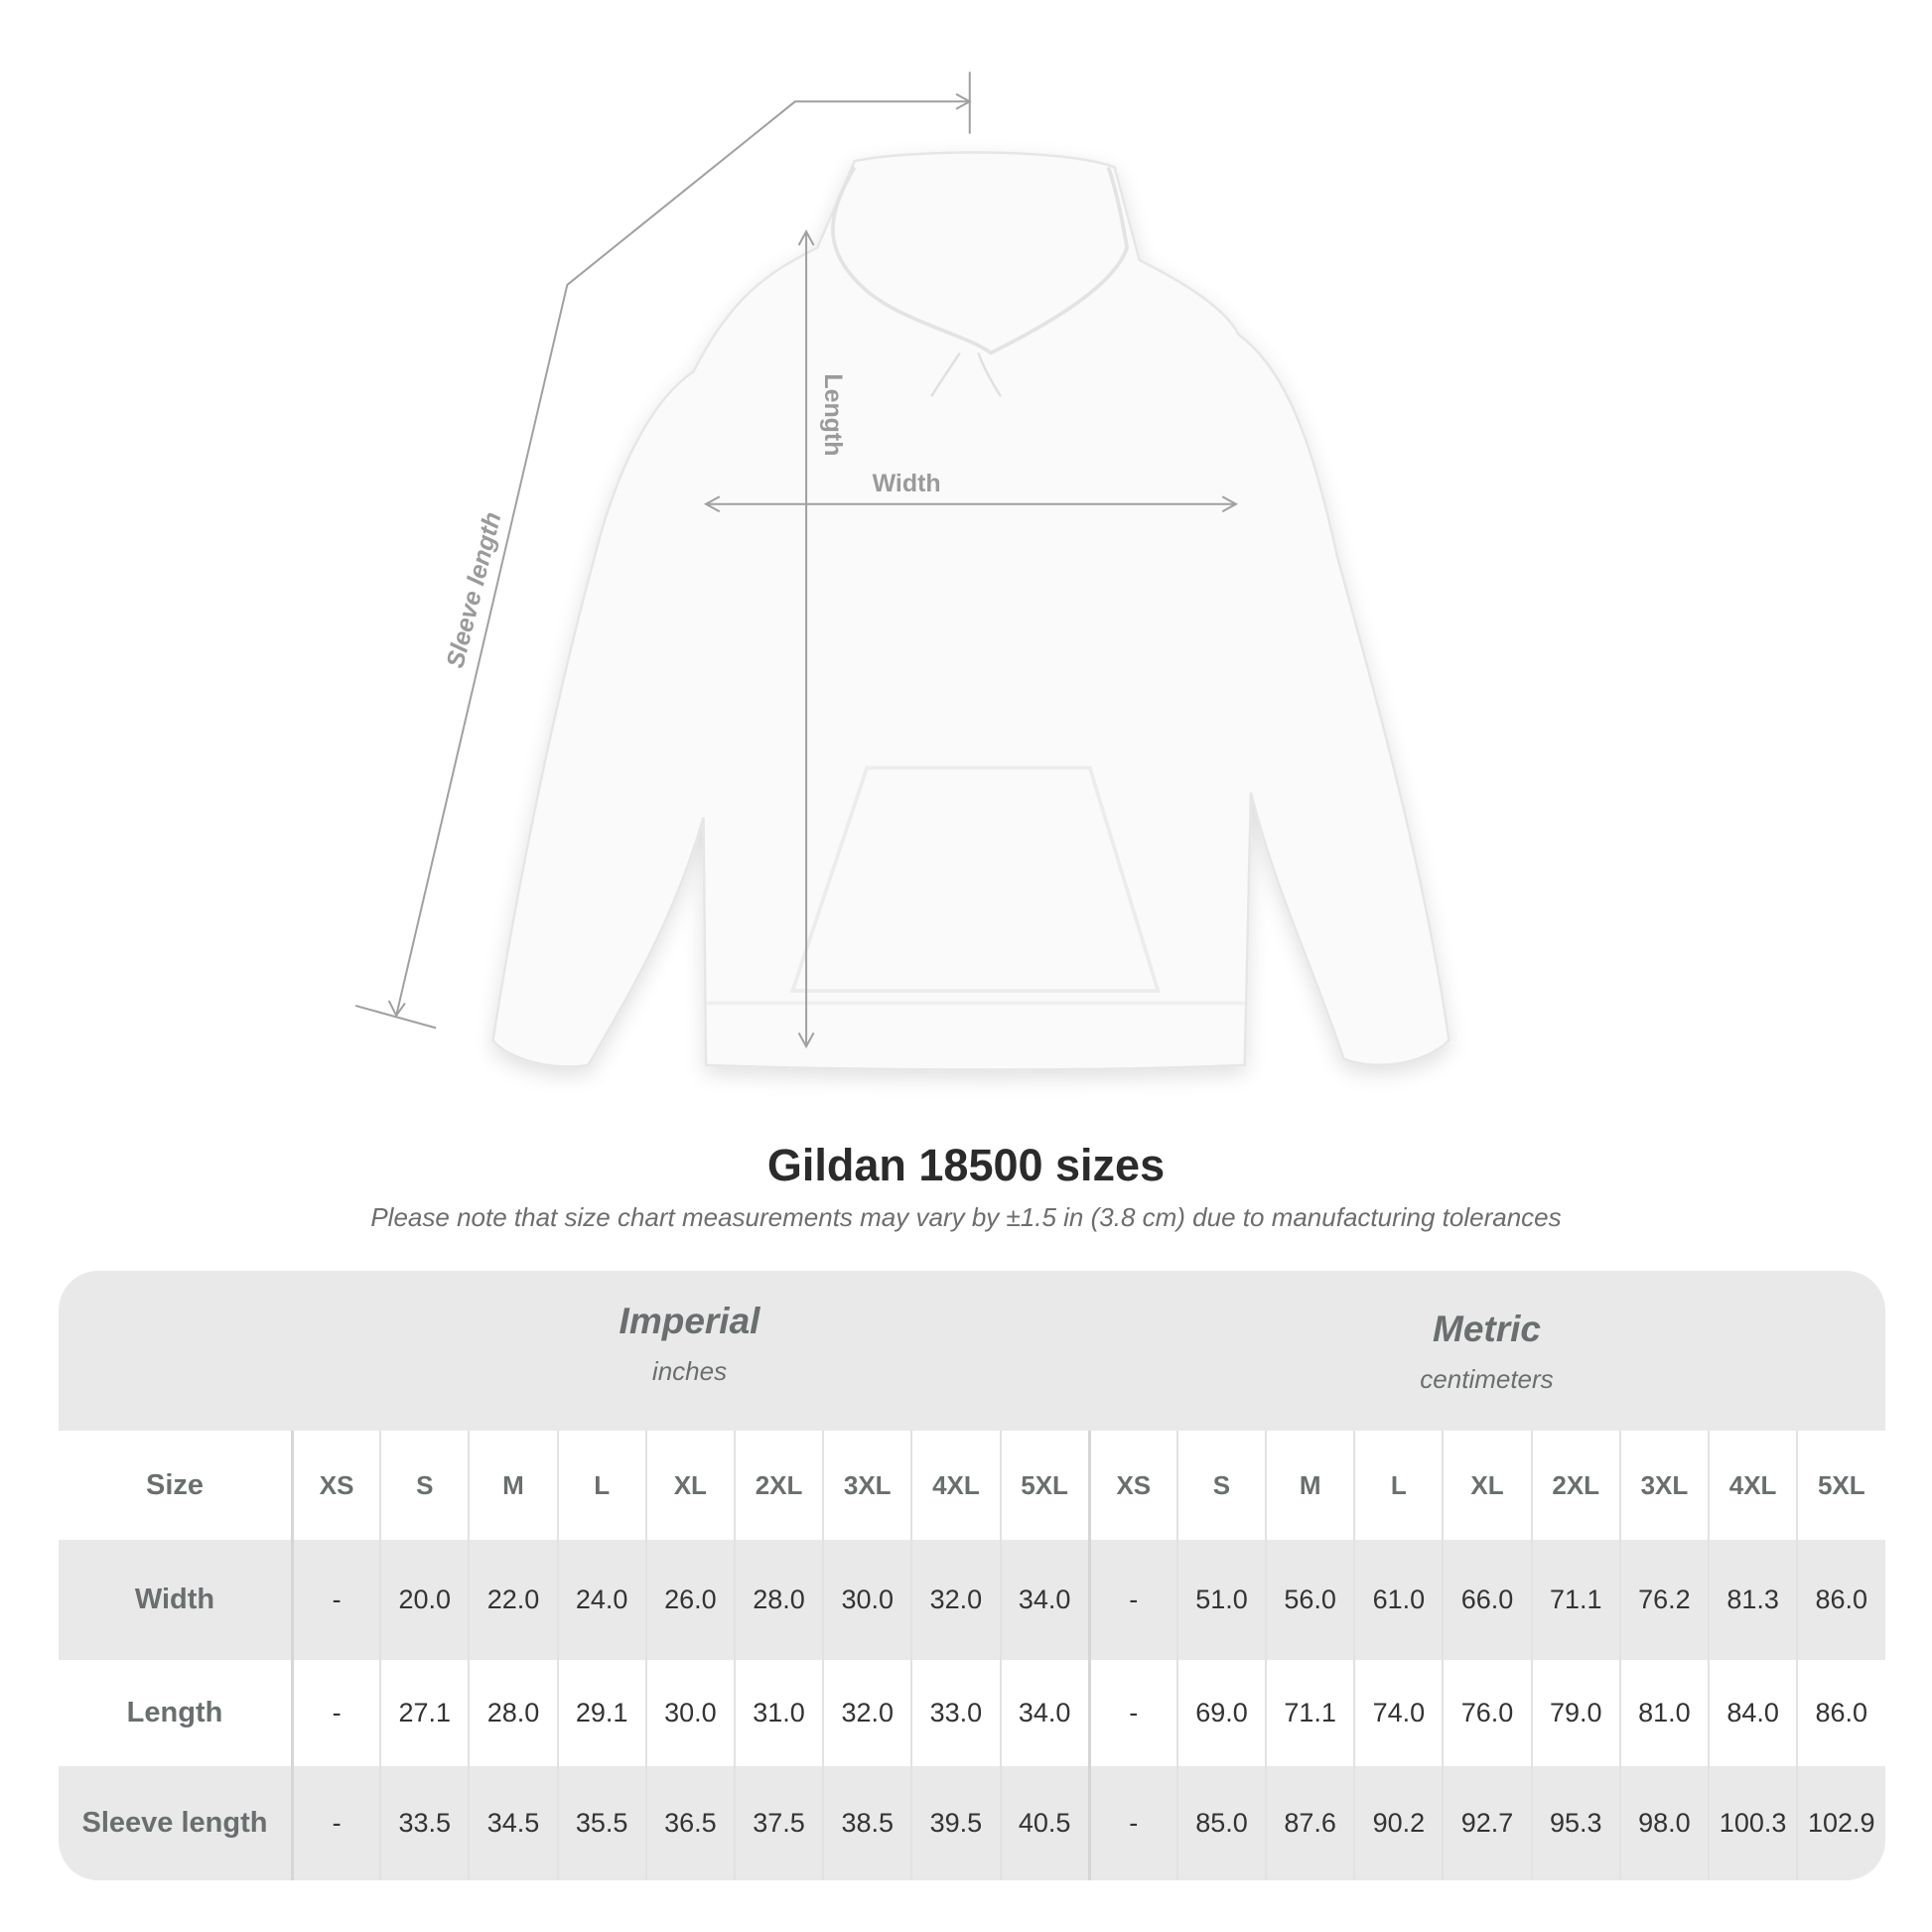 This screenshot has width=1932, height=1932. What do you see at coordinates (806, 639) in the screenshot?
I see `length-measure-line` at bounding box center [806, 639].